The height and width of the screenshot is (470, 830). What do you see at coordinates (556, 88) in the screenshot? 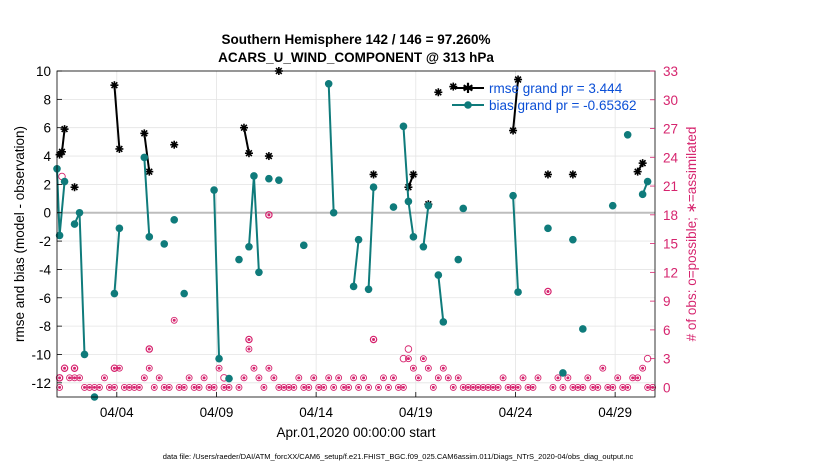
I see `legend-rmse-label: rmse grand pr = 3.444` at bounding box center [556, 88].